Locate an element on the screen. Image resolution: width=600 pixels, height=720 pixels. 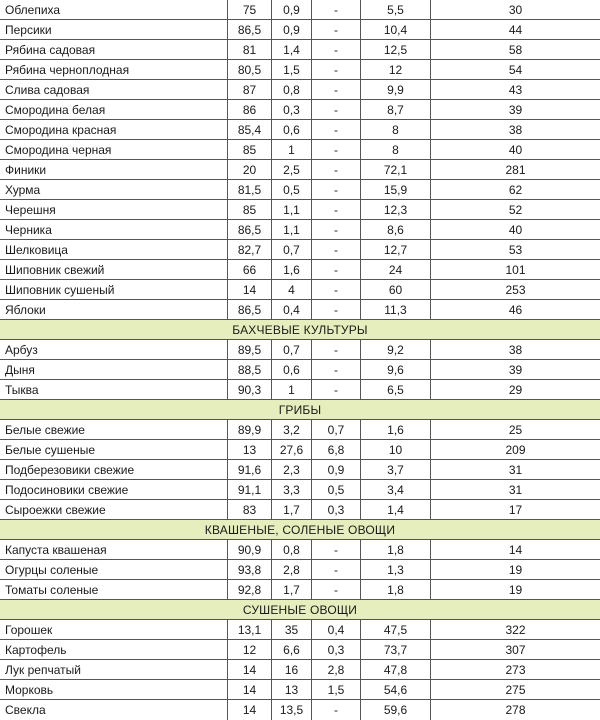
protein-cell: 0,5 is located at coordinates (292, 189).